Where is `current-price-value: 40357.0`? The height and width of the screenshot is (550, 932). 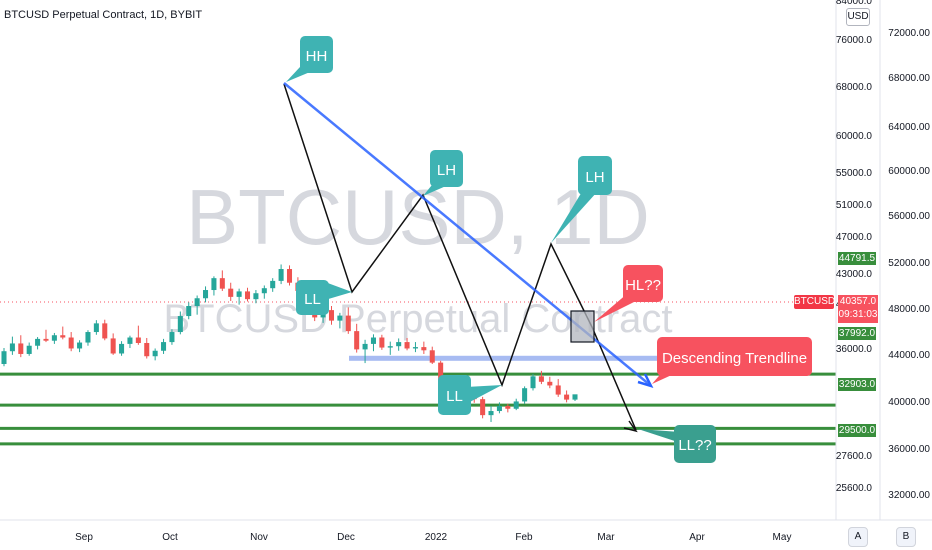 current-price-value: 40357.0 is located at coordinates (858, 301).